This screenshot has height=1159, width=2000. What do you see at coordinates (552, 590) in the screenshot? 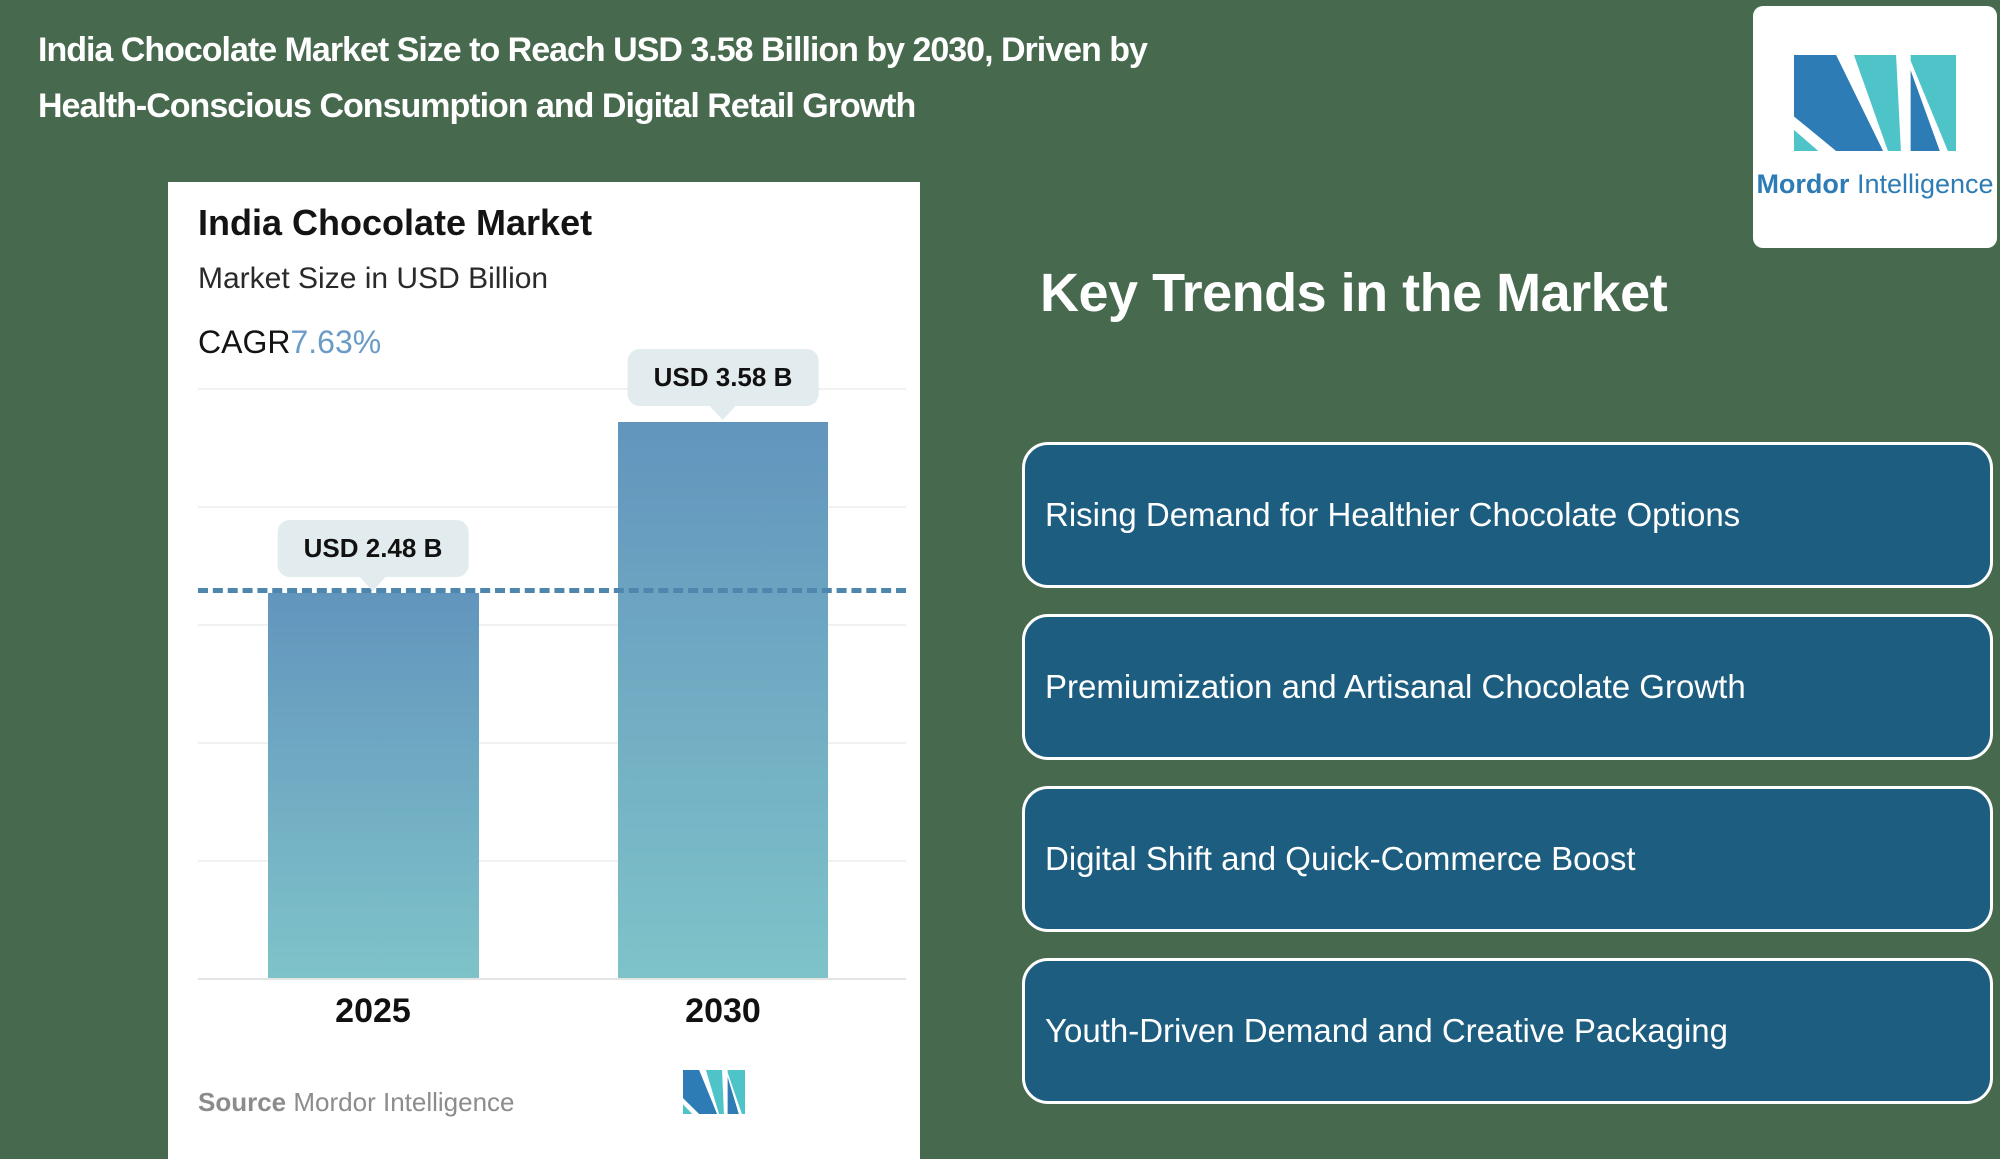
I see `reference-dashed-line` at bounding box center [552, 590].